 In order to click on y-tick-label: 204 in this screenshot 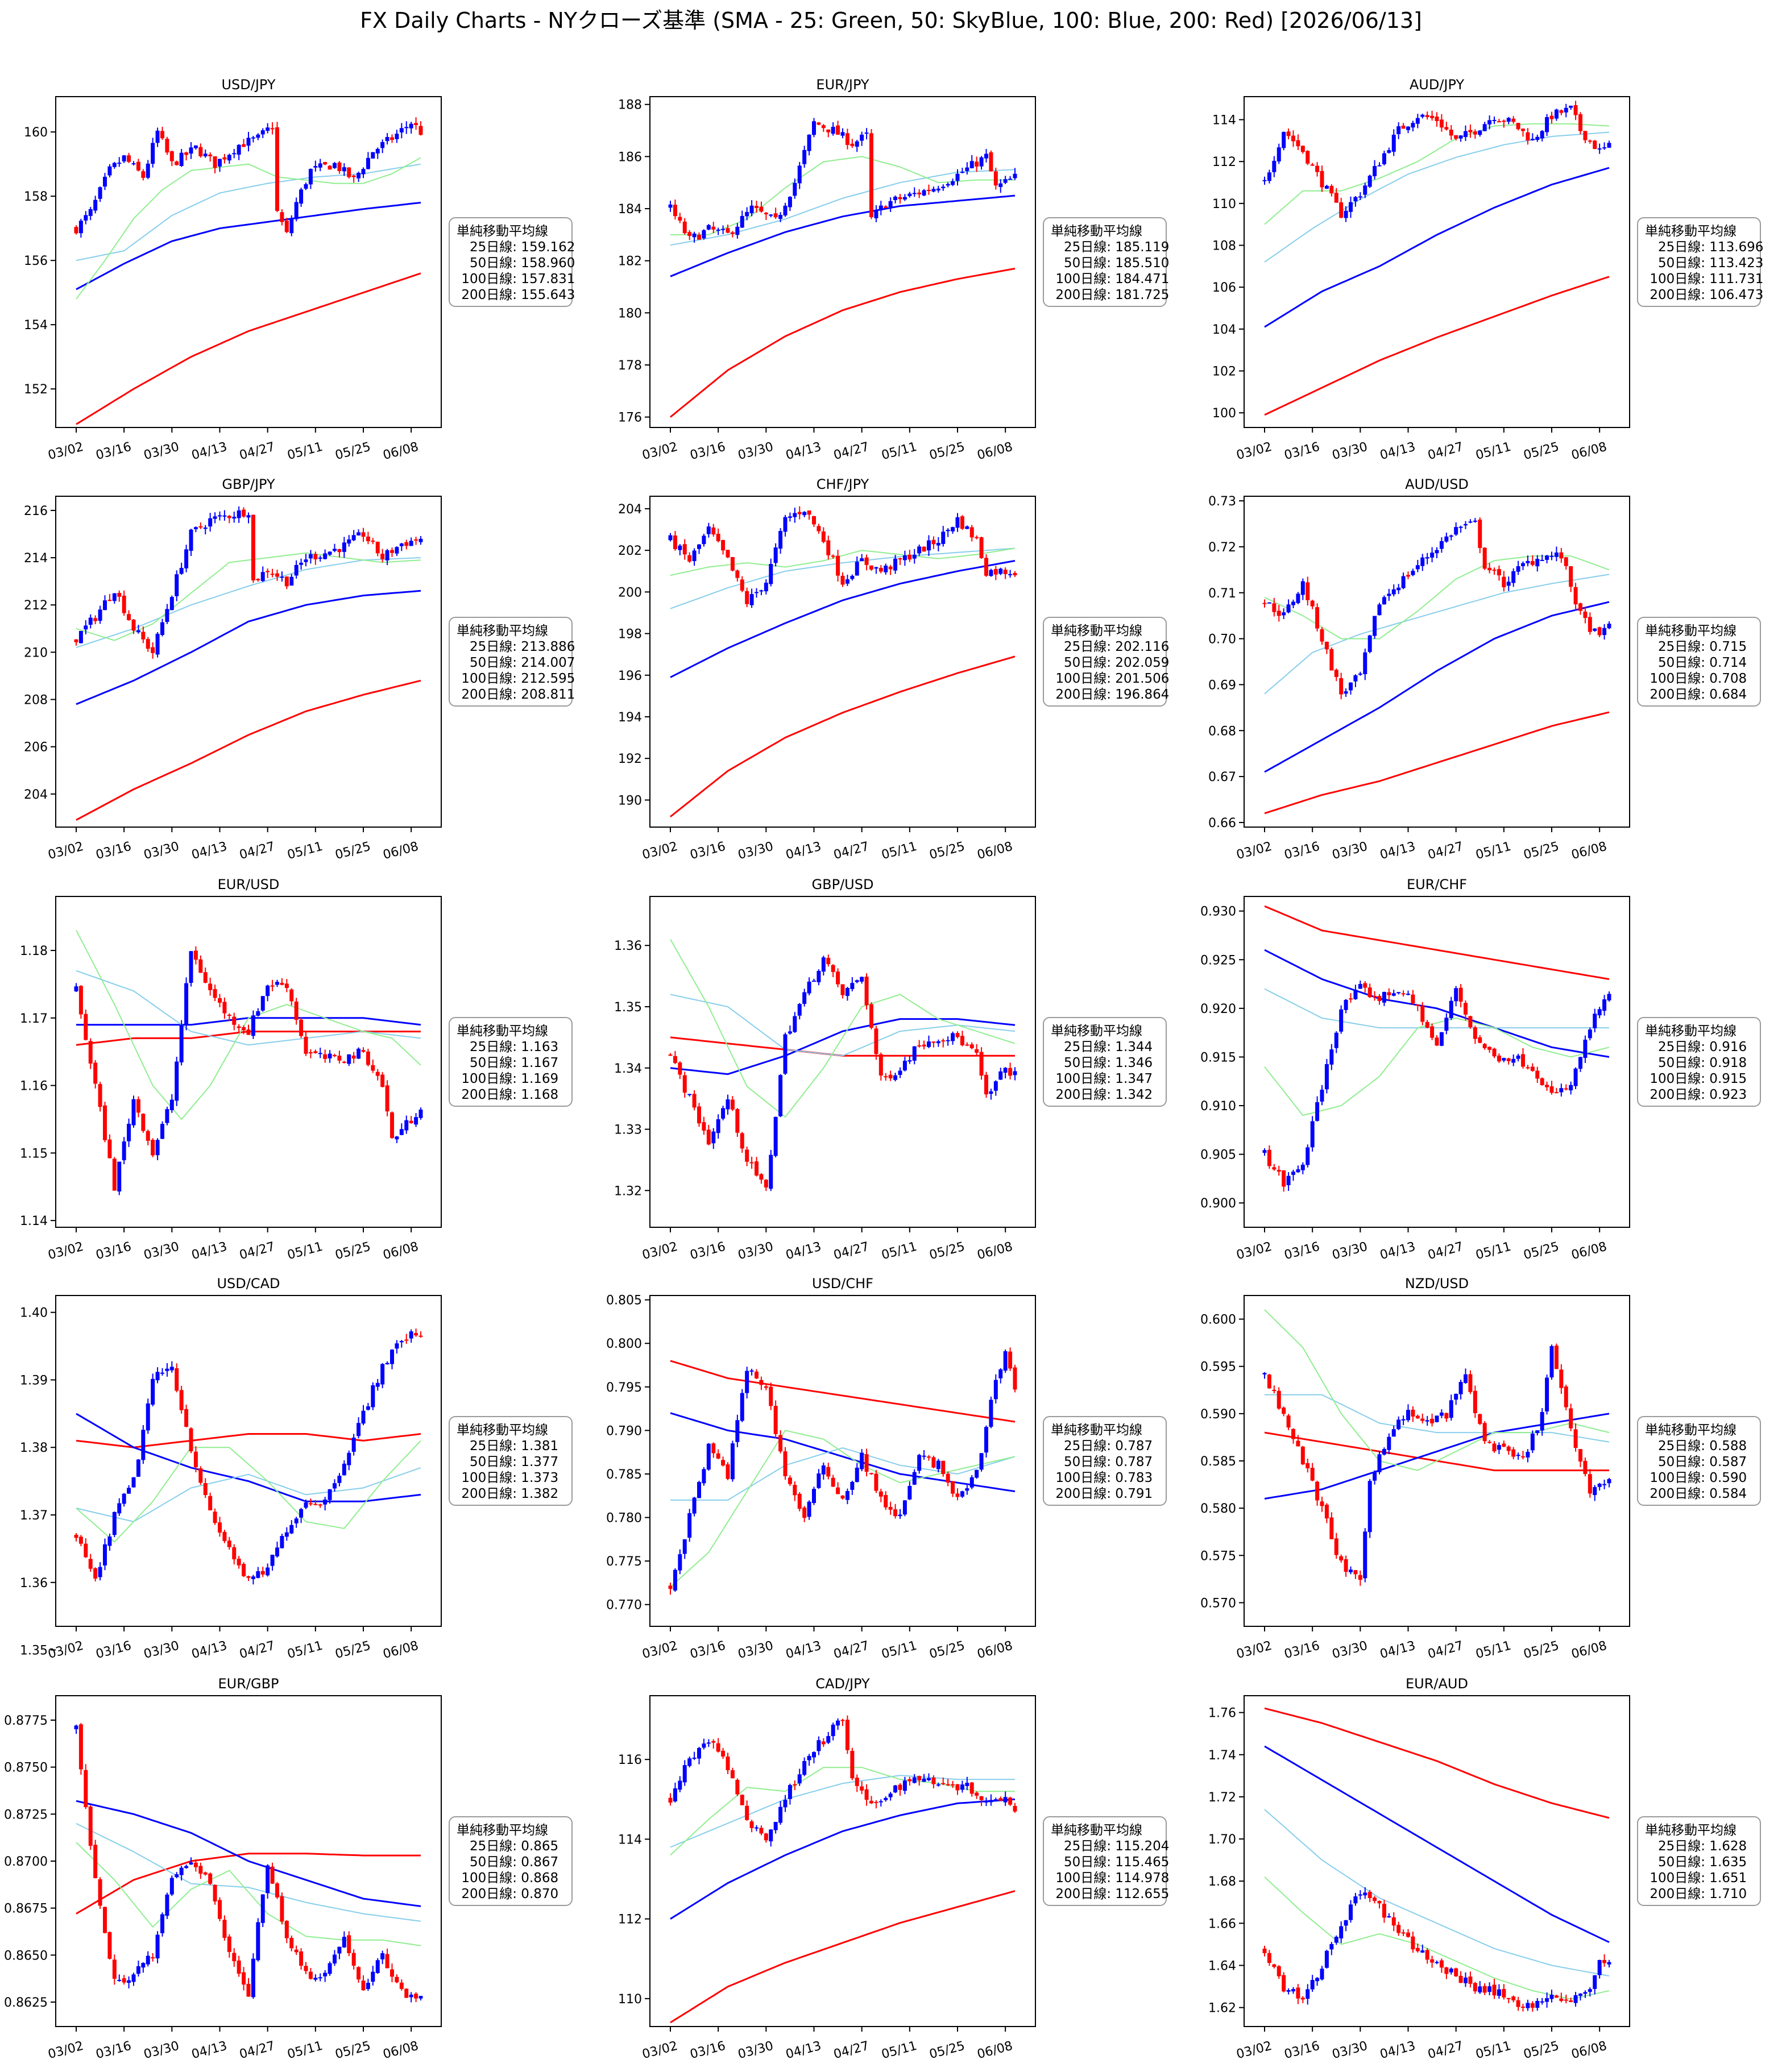, I will do `click(630, 510)`.